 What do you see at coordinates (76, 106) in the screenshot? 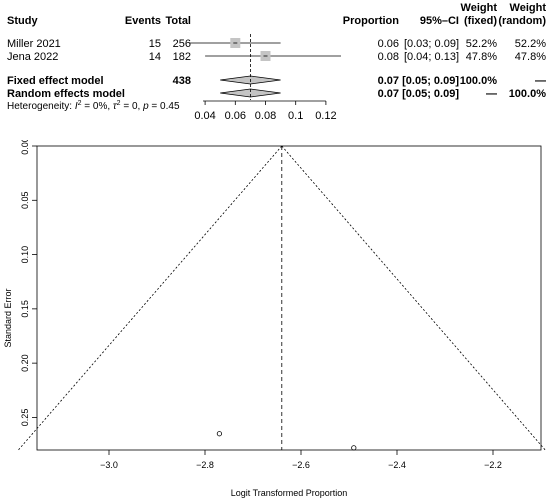
I see `het-i2-label: I` at bounding box center [76, 106].